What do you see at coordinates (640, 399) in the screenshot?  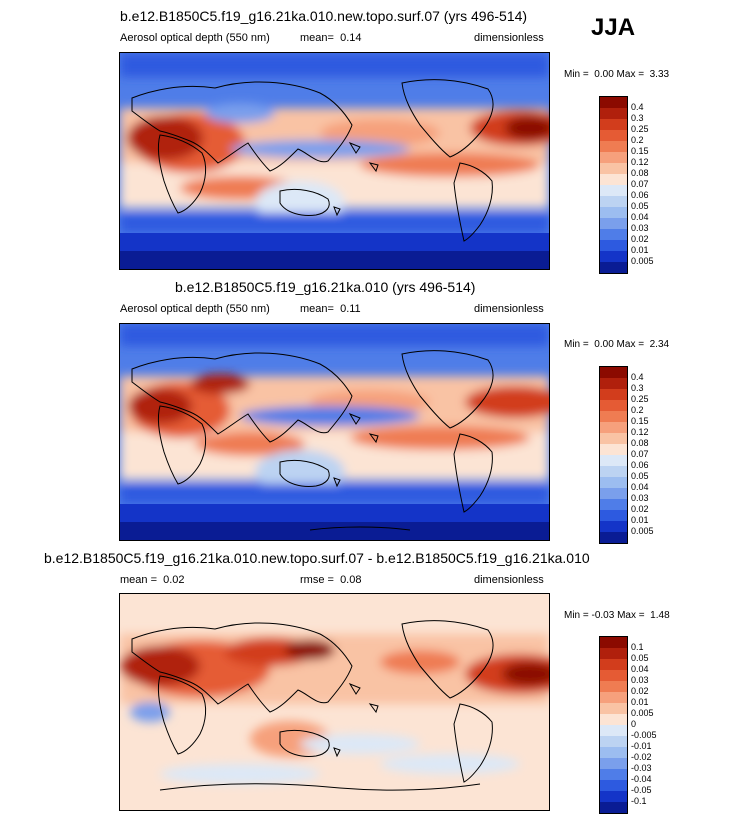 I see `colorbar-label: 0.25` at bounding box center [640, 399].